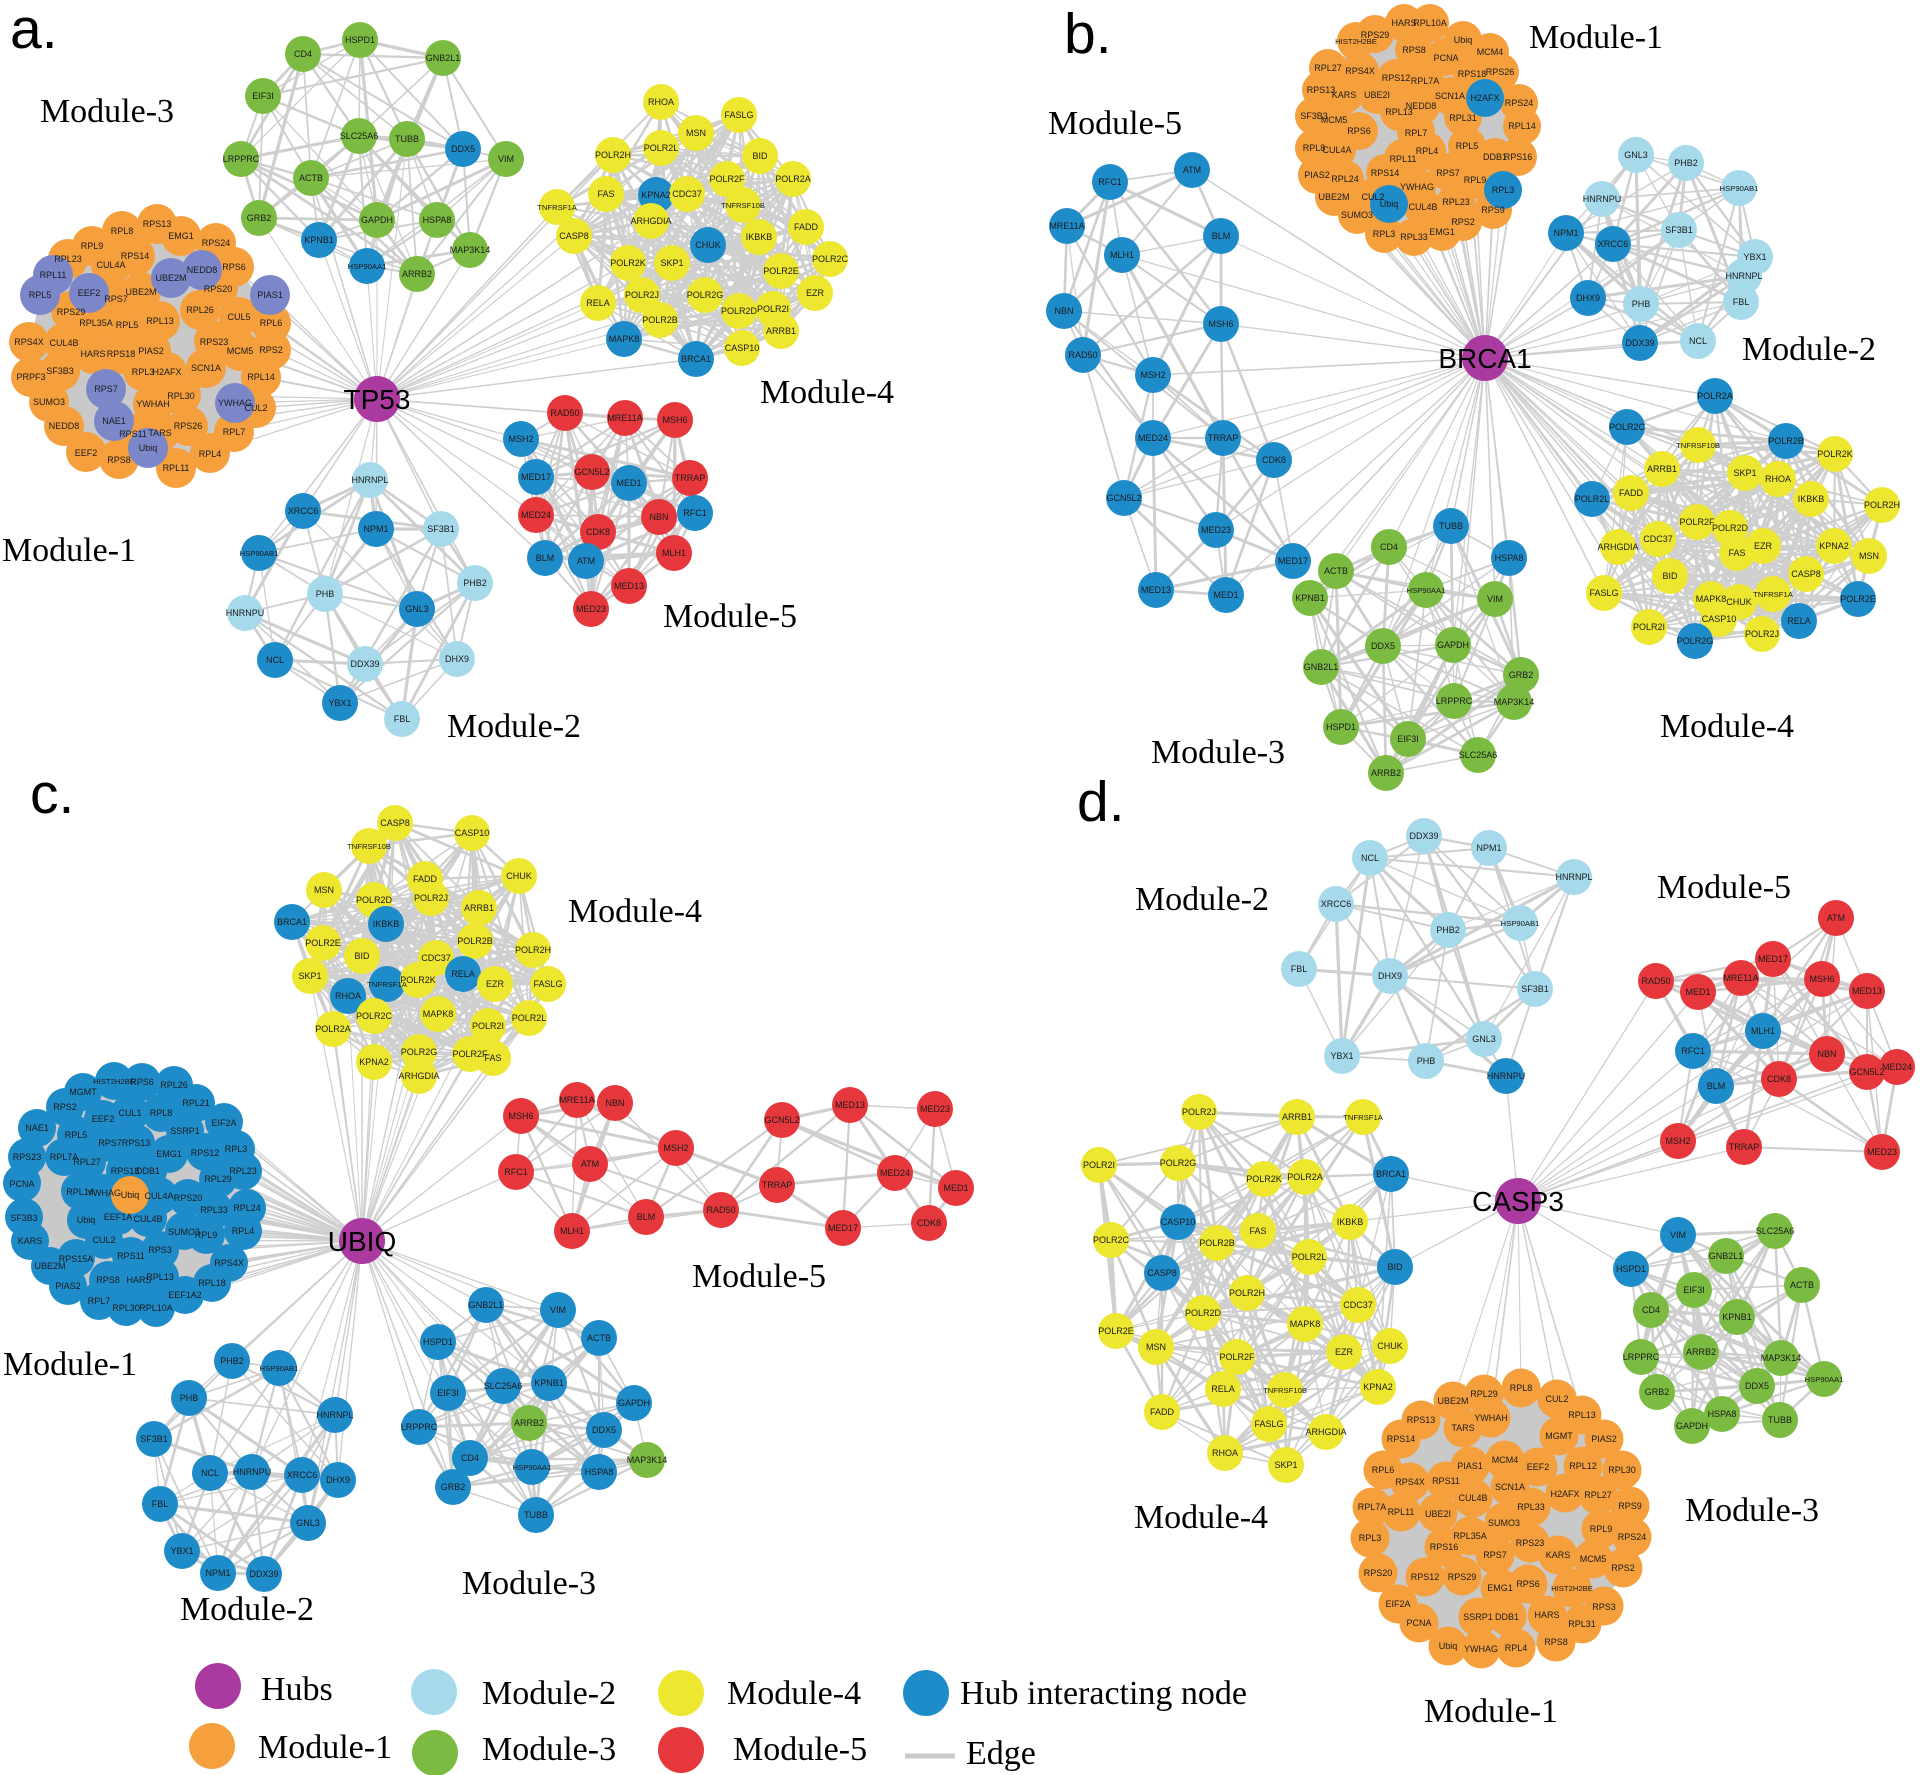 Image resolution: width=1923 pixels, height=1775 pixels. What do you see at coordinates (1518, 157) in the screenshot?
I see `svg-text: RPS16` at bounding box center [1518, 157].